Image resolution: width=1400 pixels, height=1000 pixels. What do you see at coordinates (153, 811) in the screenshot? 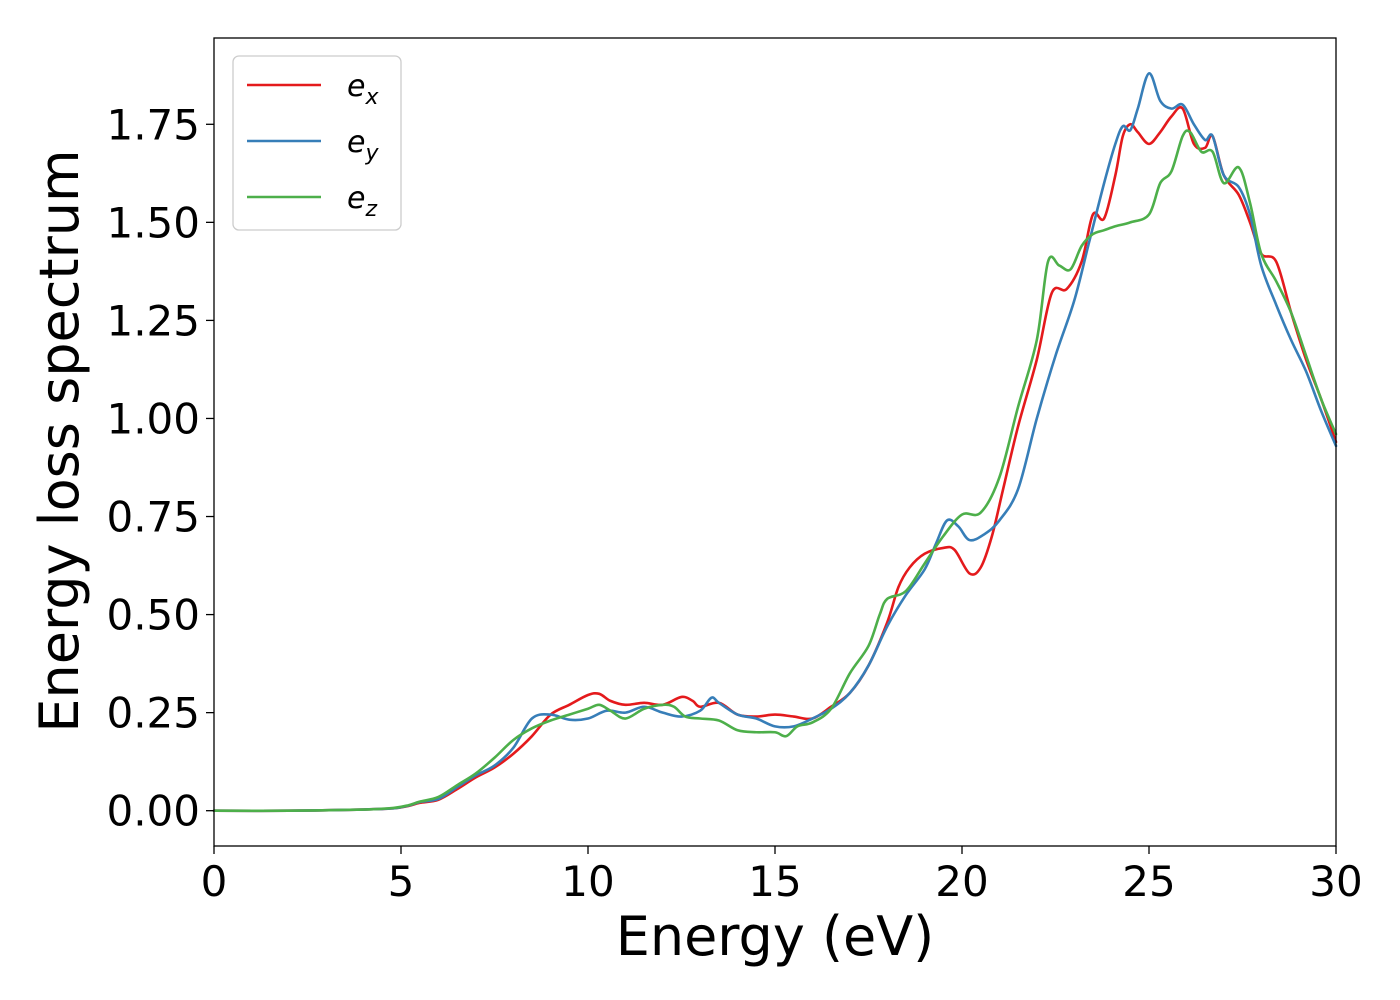
I see `y-tick-label: 0.00` at bounding box center [153, 811].